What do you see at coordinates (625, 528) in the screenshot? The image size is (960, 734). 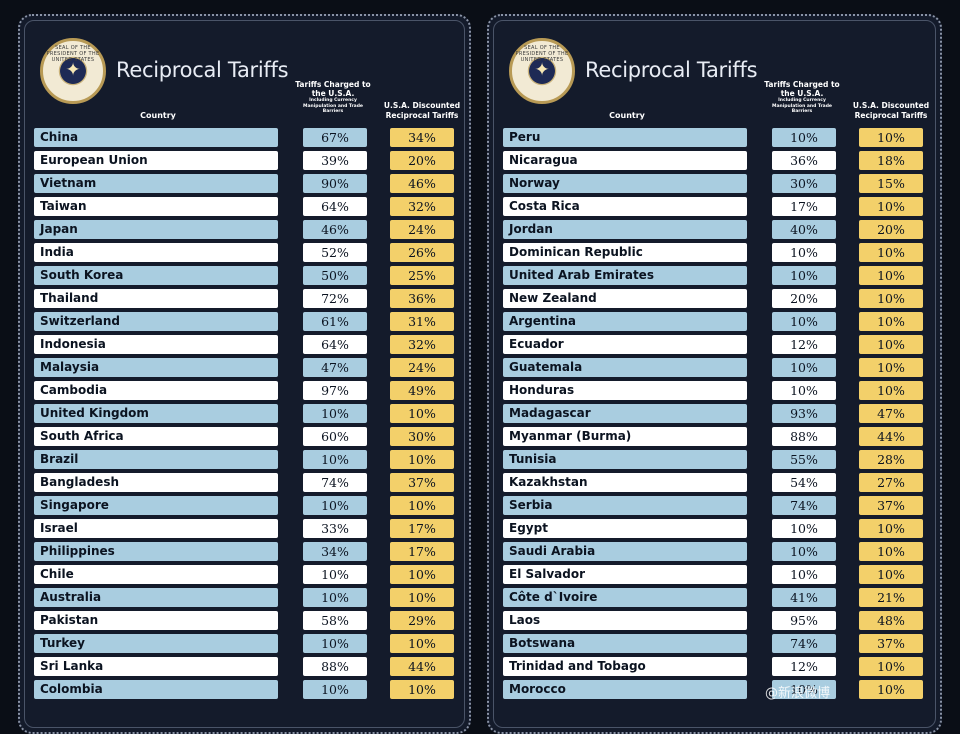 I see `country-cell: Egypt` at bounding box center [625, 528].